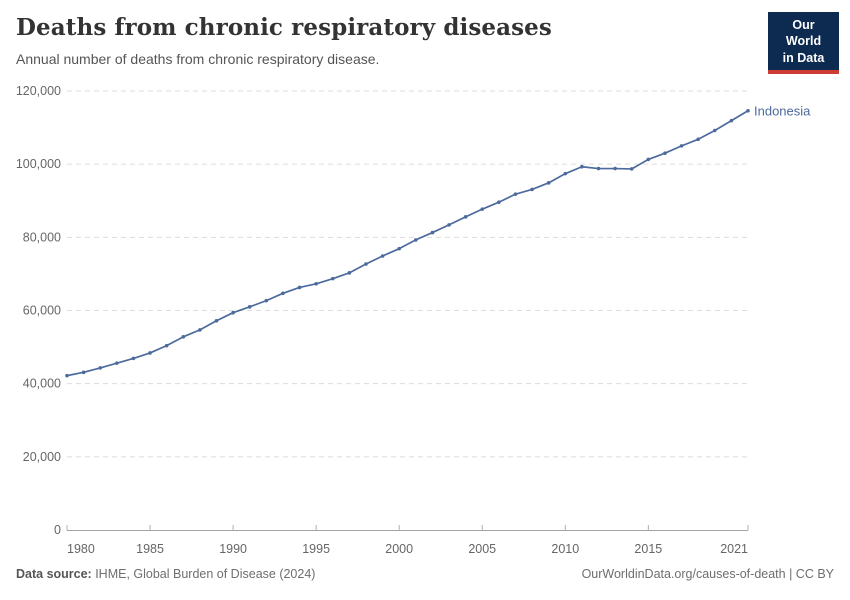 The image size is (850, 600). What do you see at coordinates (482, 549) in the screenshot?
I see `x-tick-label: 2005` at bounding box center [482, 549].